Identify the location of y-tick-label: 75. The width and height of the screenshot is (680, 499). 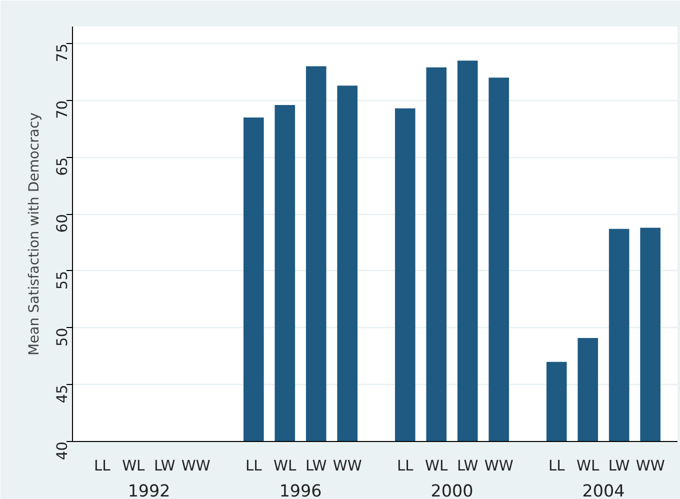
(62, 53).